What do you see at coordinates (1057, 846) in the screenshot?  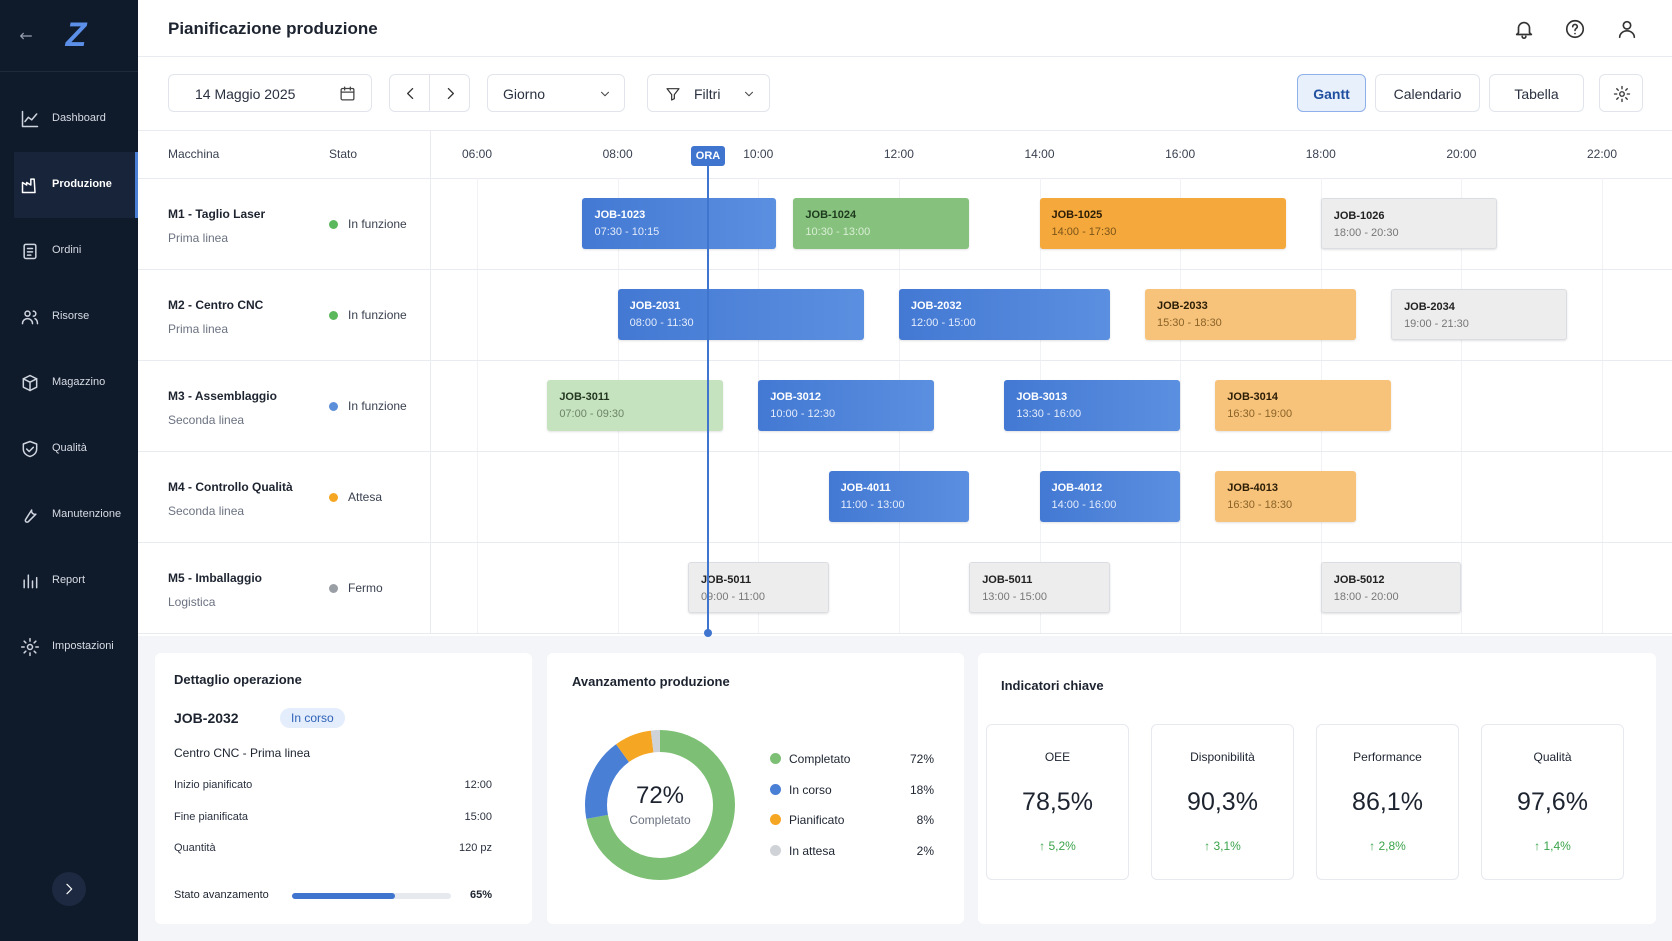 I see `kpi-delta: ↑ 5,2%` at bounding box center [1057, 846].